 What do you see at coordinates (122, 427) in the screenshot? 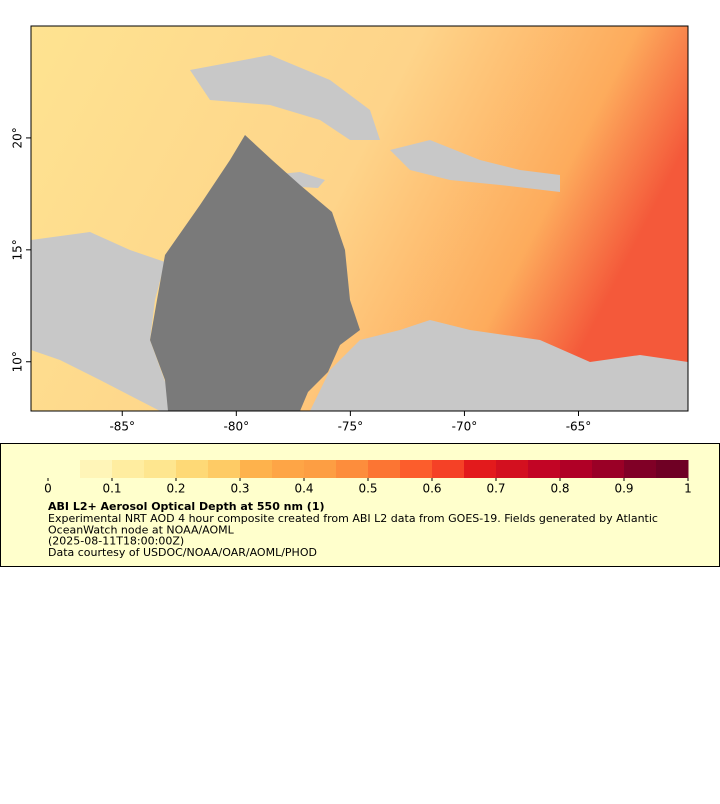
I see `x-tick-label: -85°` at bounding box center [122, 427].